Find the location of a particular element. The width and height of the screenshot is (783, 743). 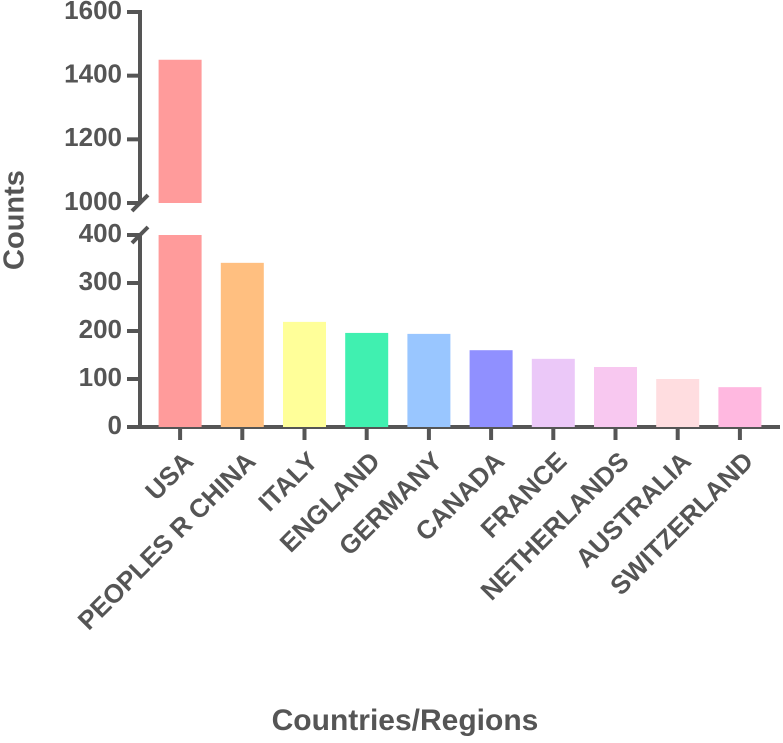

y-tick-label: 1400 is located at coordinates (93, 74).